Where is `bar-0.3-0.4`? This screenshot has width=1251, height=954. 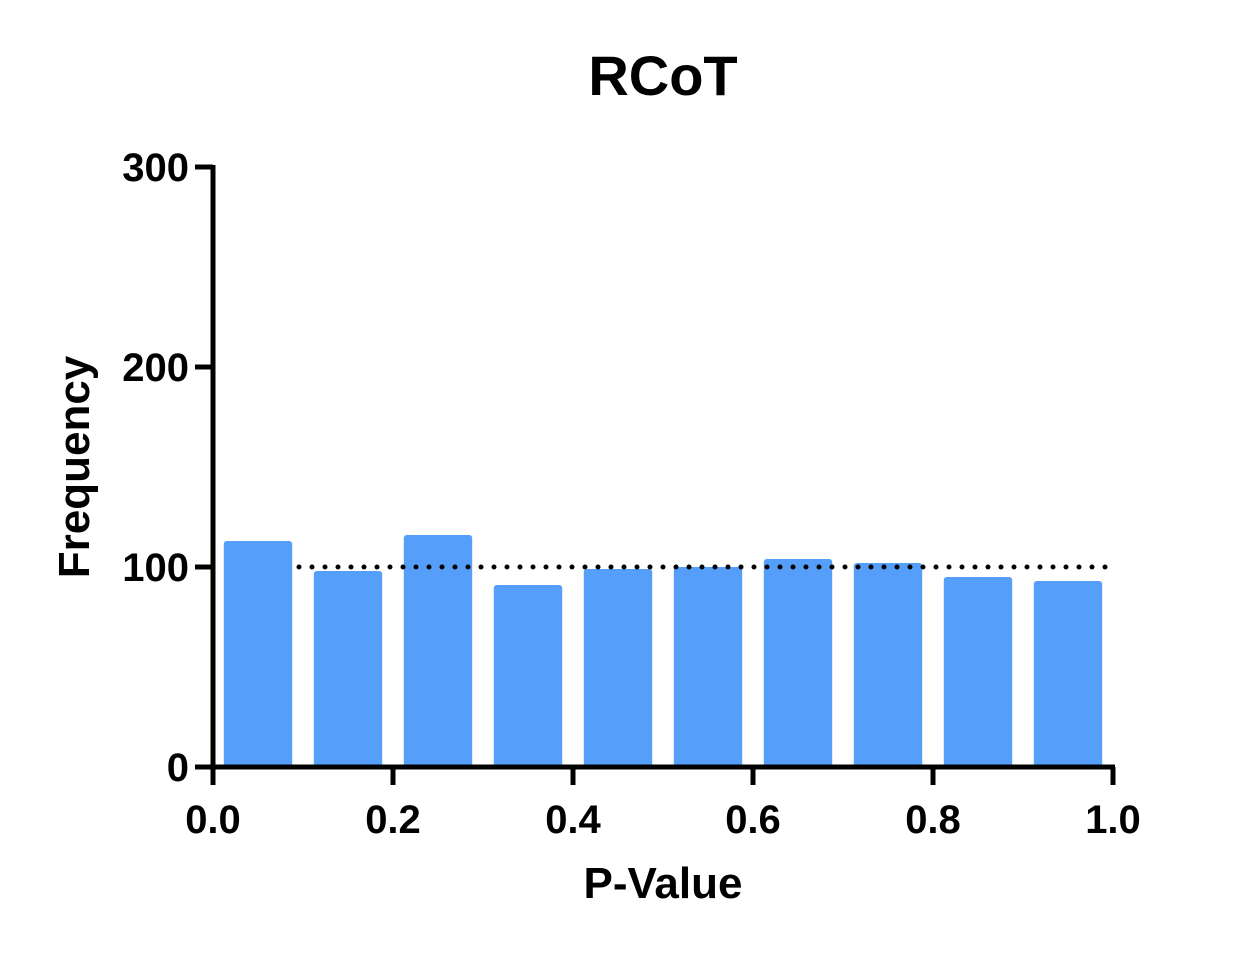
bar-0.3-0.4 is located at coordinates (528, 676).